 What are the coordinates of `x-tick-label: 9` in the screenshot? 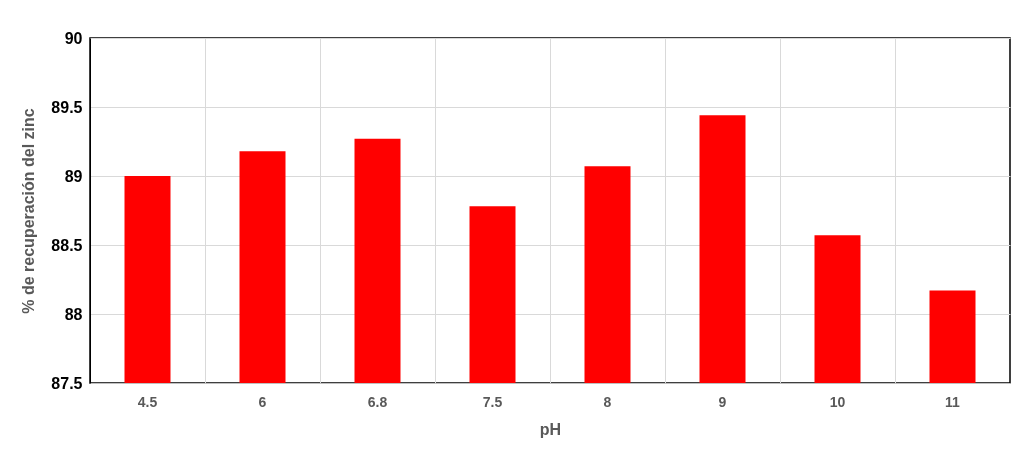 It's located at (722, 401).